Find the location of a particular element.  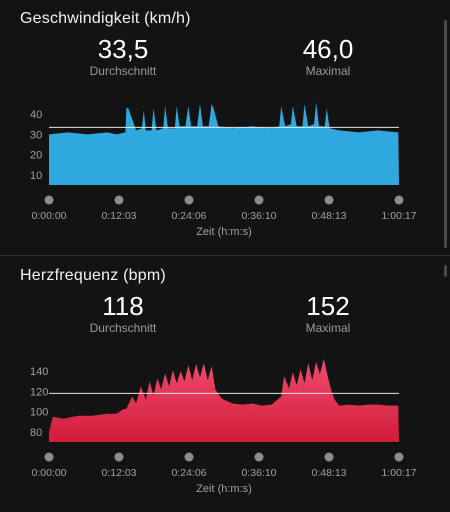

heart-xtick-label: 0:00:00 is located at coordinates (48, 473).